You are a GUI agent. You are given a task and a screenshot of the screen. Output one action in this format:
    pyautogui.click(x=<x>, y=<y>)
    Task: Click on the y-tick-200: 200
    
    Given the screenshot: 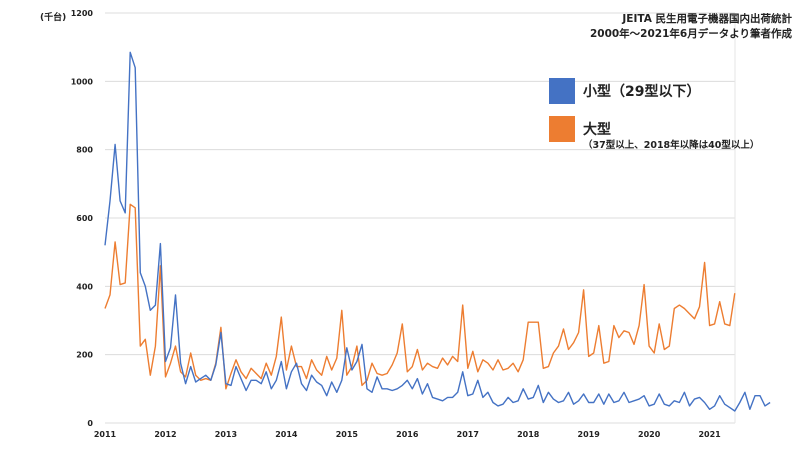 What is the action you would take?
    pyautogui.click(x=84, y=355)
    